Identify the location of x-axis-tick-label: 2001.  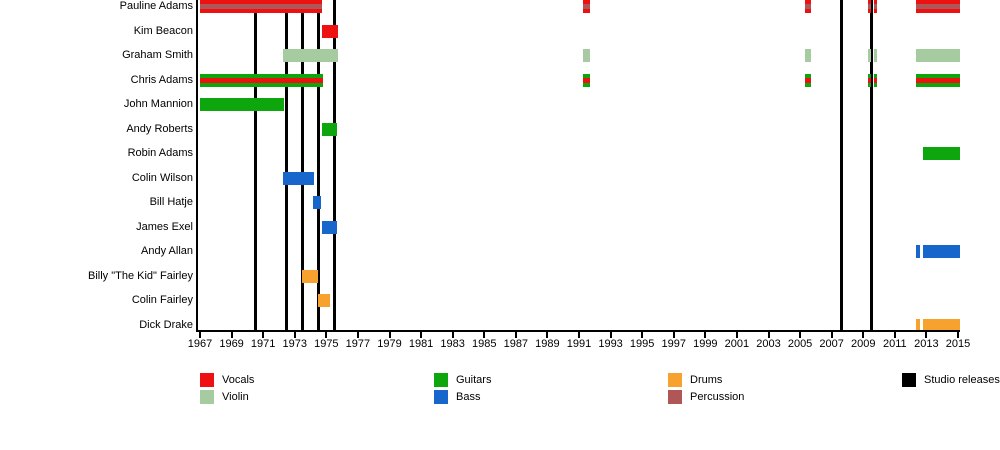
(737, 344).